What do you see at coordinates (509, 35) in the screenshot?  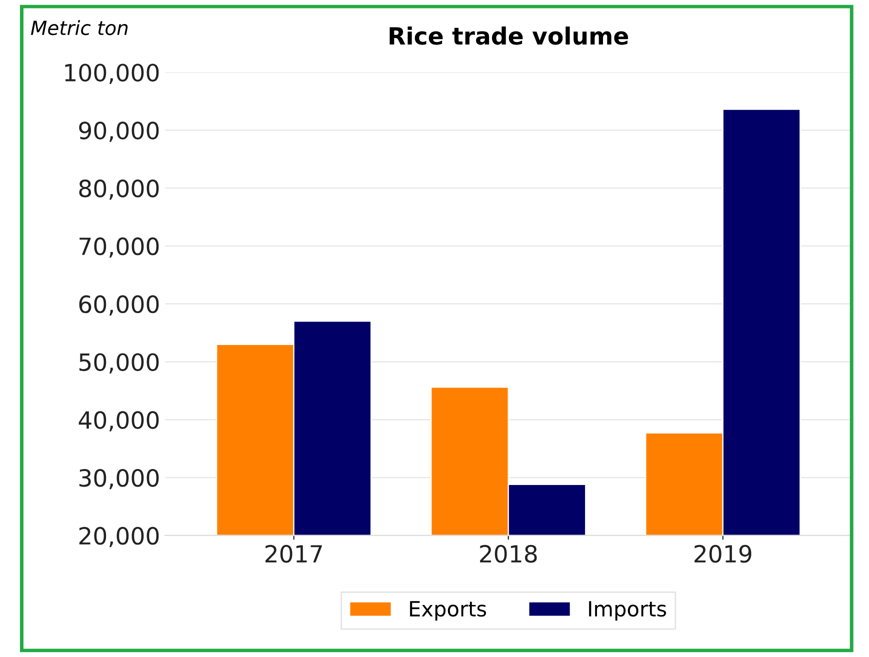 I see `chart-title: Rice trade volume` at bounding box center [509, 35].